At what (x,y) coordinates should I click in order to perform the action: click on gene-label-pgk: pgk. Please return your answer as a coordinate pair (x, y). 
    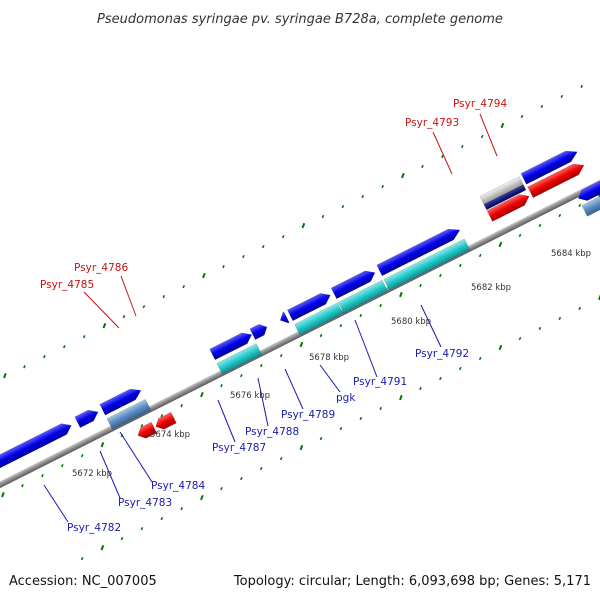
    Looking at the image, I should click on (346, 398).